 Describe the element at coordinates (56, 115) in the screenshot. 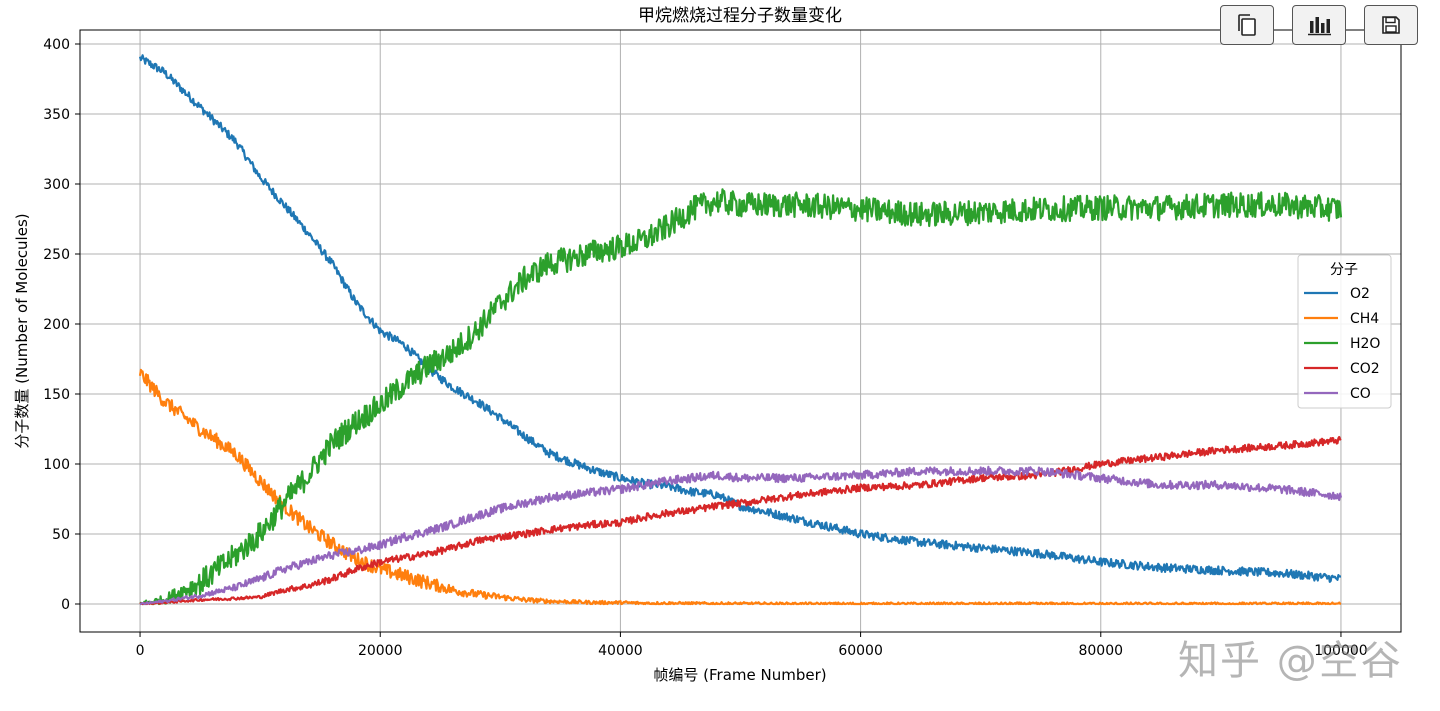

I see `y-tick-label: 350` at that location.